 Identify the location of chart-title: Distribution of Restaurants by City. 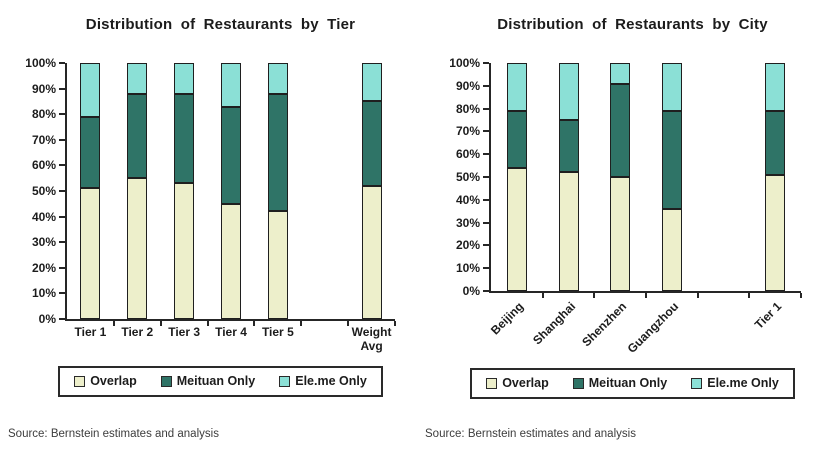
(632, 24).